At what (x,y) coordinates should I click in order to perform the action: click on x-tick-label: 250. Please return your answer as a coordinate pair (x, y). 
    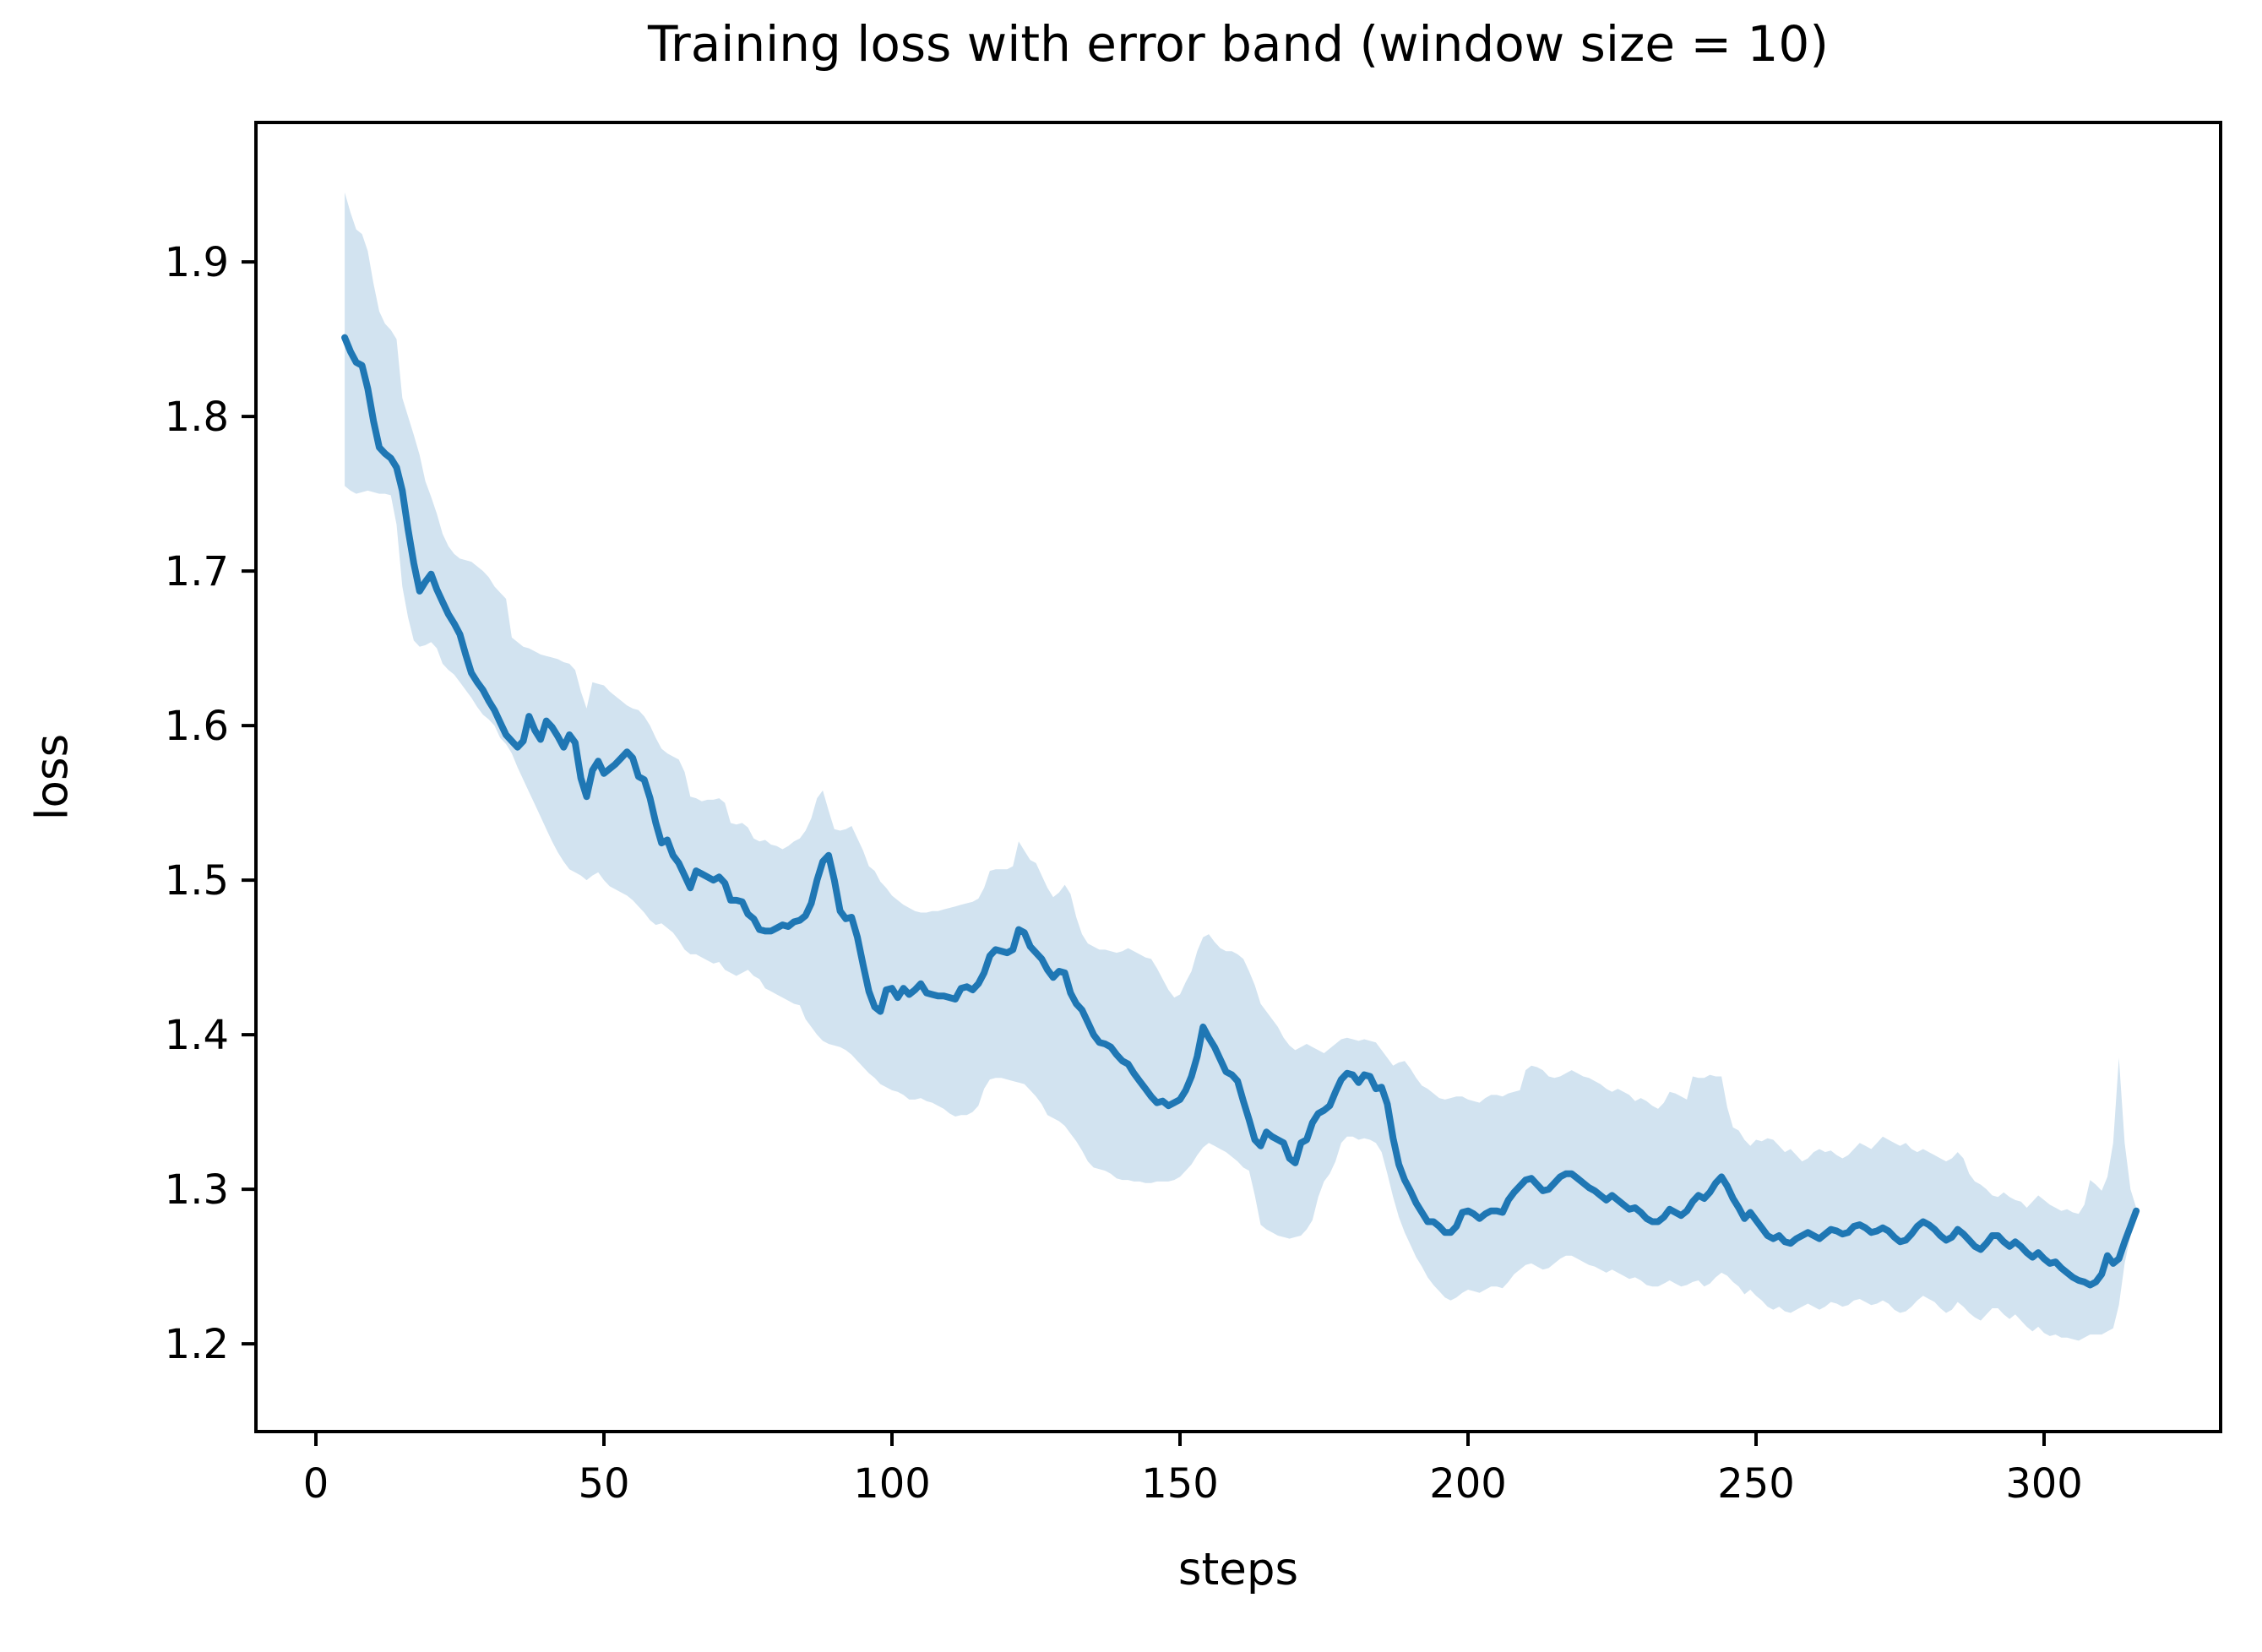
    Looking at the image, I should click on (1756, 1484).